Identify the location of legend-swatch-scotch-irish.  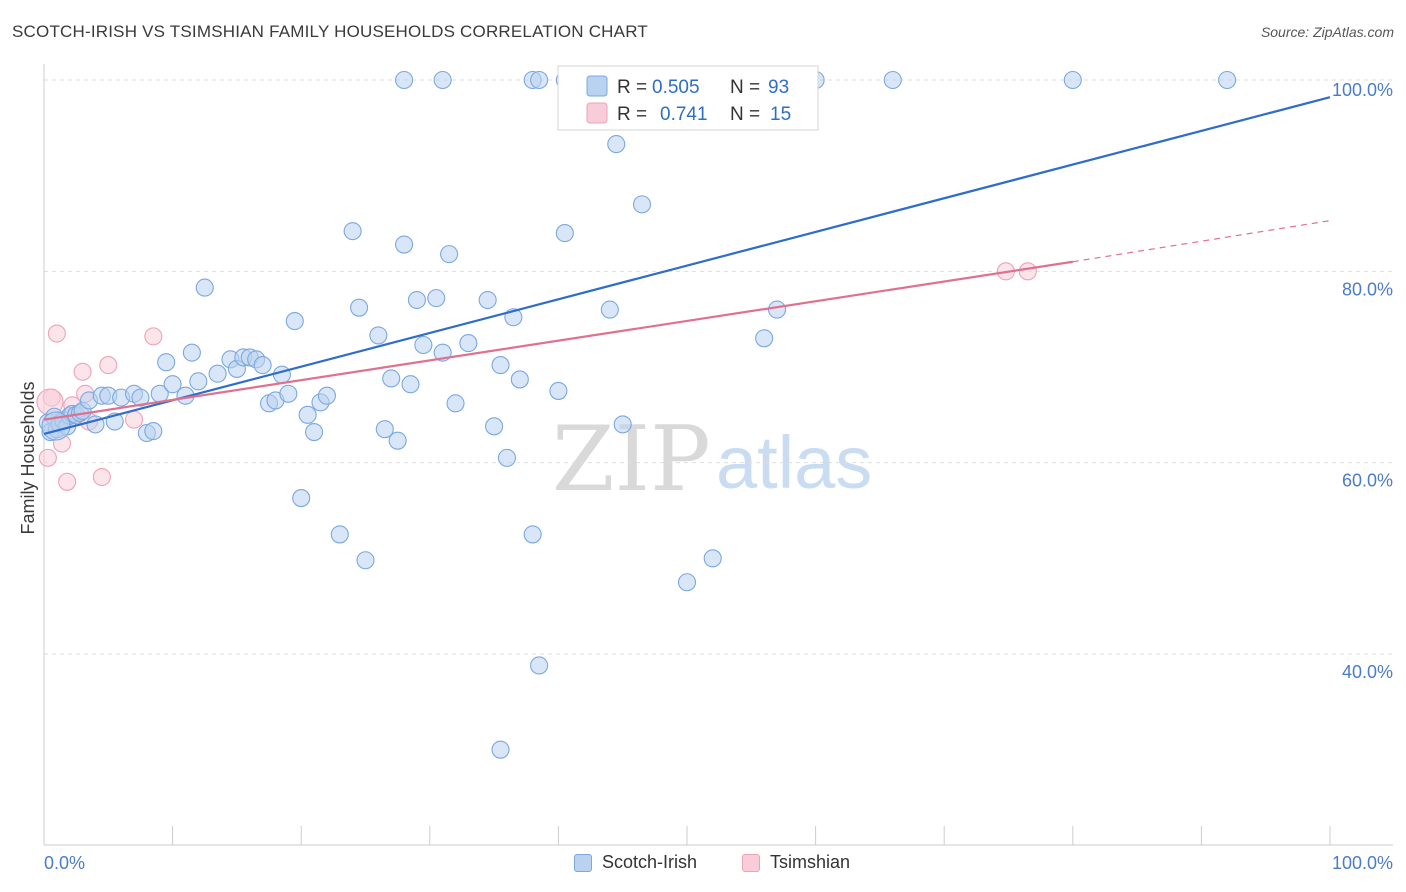
(597, 86).